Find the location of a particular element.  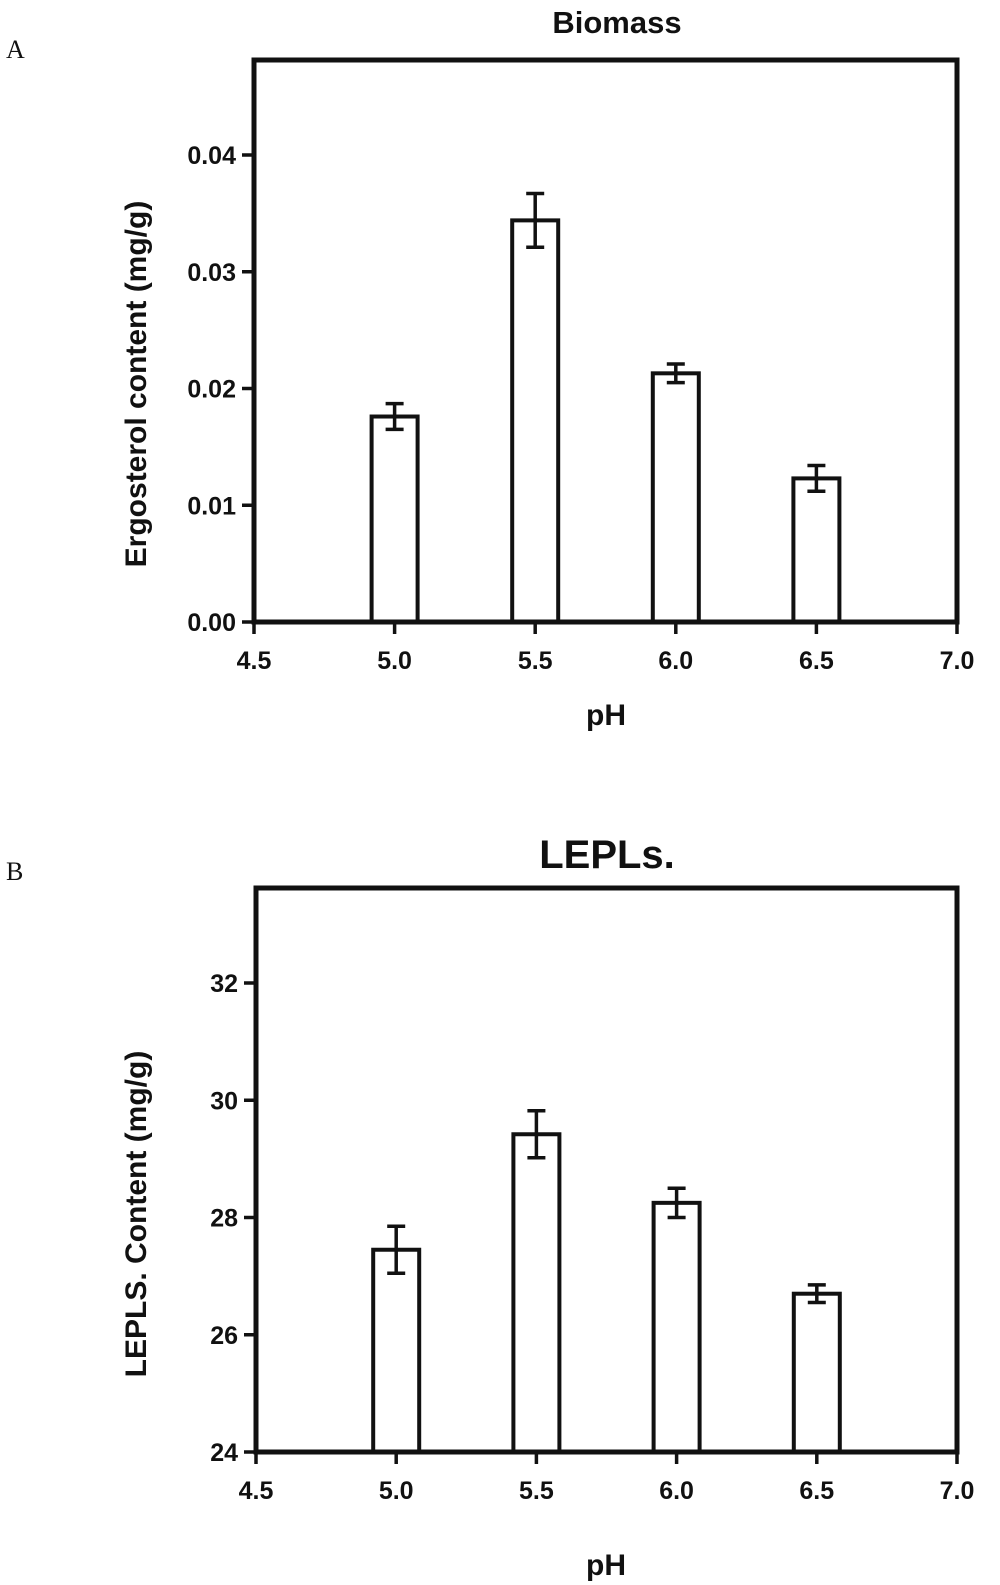

bar-group-a is located at coordinates (605, 421).